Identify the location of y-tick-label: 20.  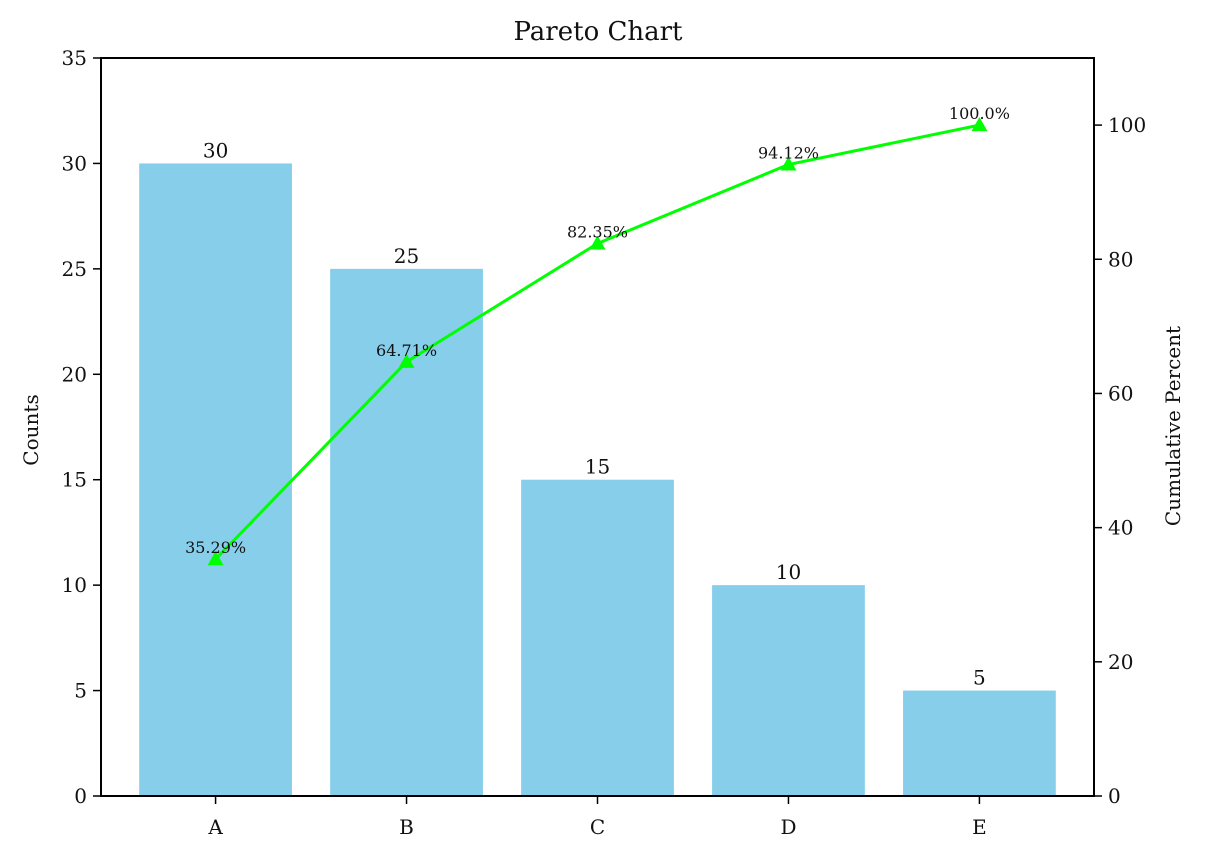
(74, 374).